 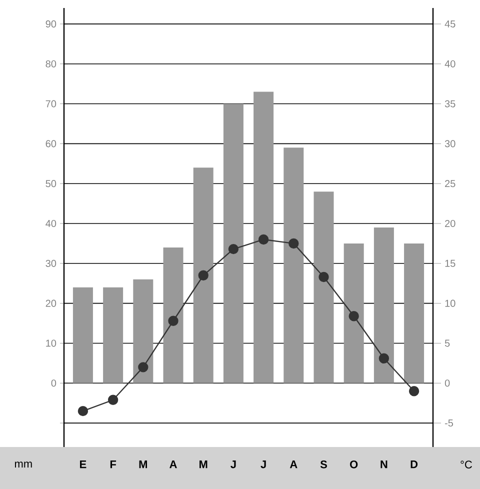 What do you see at coordinates (466, 464) in the screenshot?
I see `y2-axis-title: °C` at bounding box center [466, 464].